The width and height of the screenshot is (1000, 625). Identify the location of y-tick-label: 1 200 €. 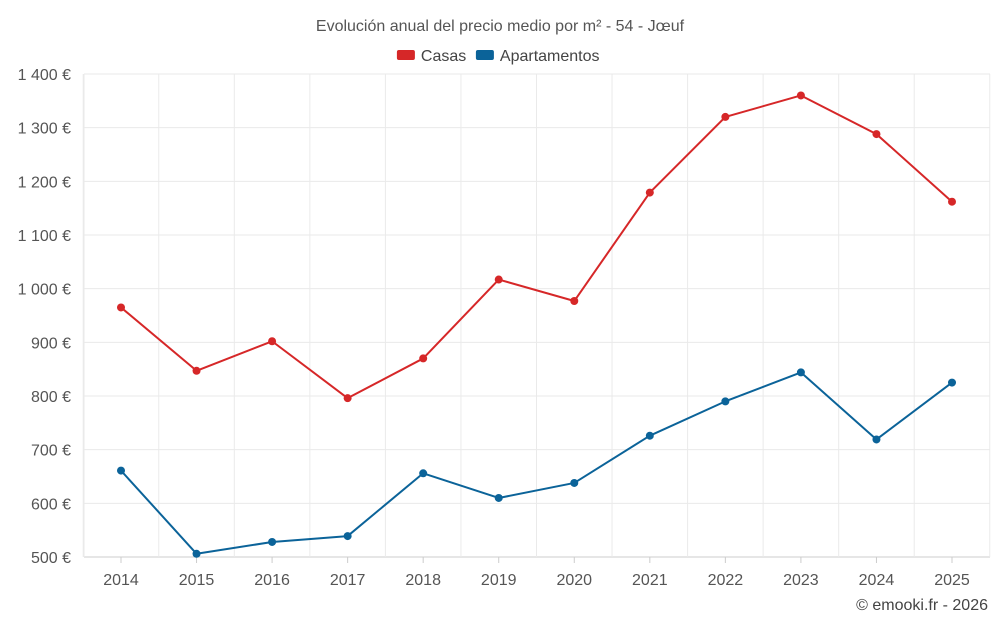
(44, 182).